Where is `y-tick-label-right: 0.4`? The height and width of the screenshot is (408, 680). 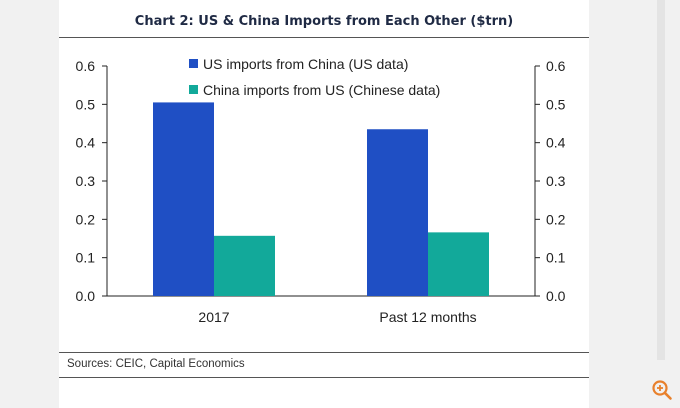 y-tick-label-right: 0.4 is located at coordinates (556, 143).